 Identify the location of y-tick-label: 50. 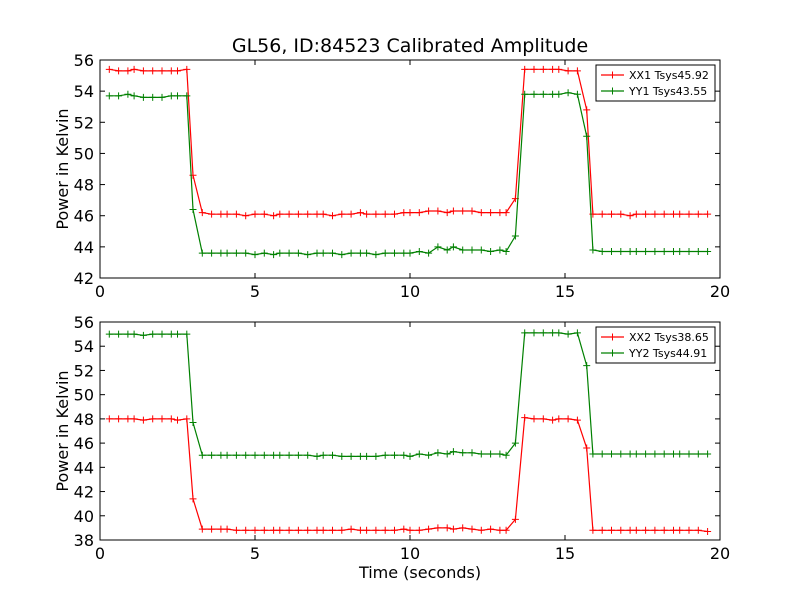
(84, 395).